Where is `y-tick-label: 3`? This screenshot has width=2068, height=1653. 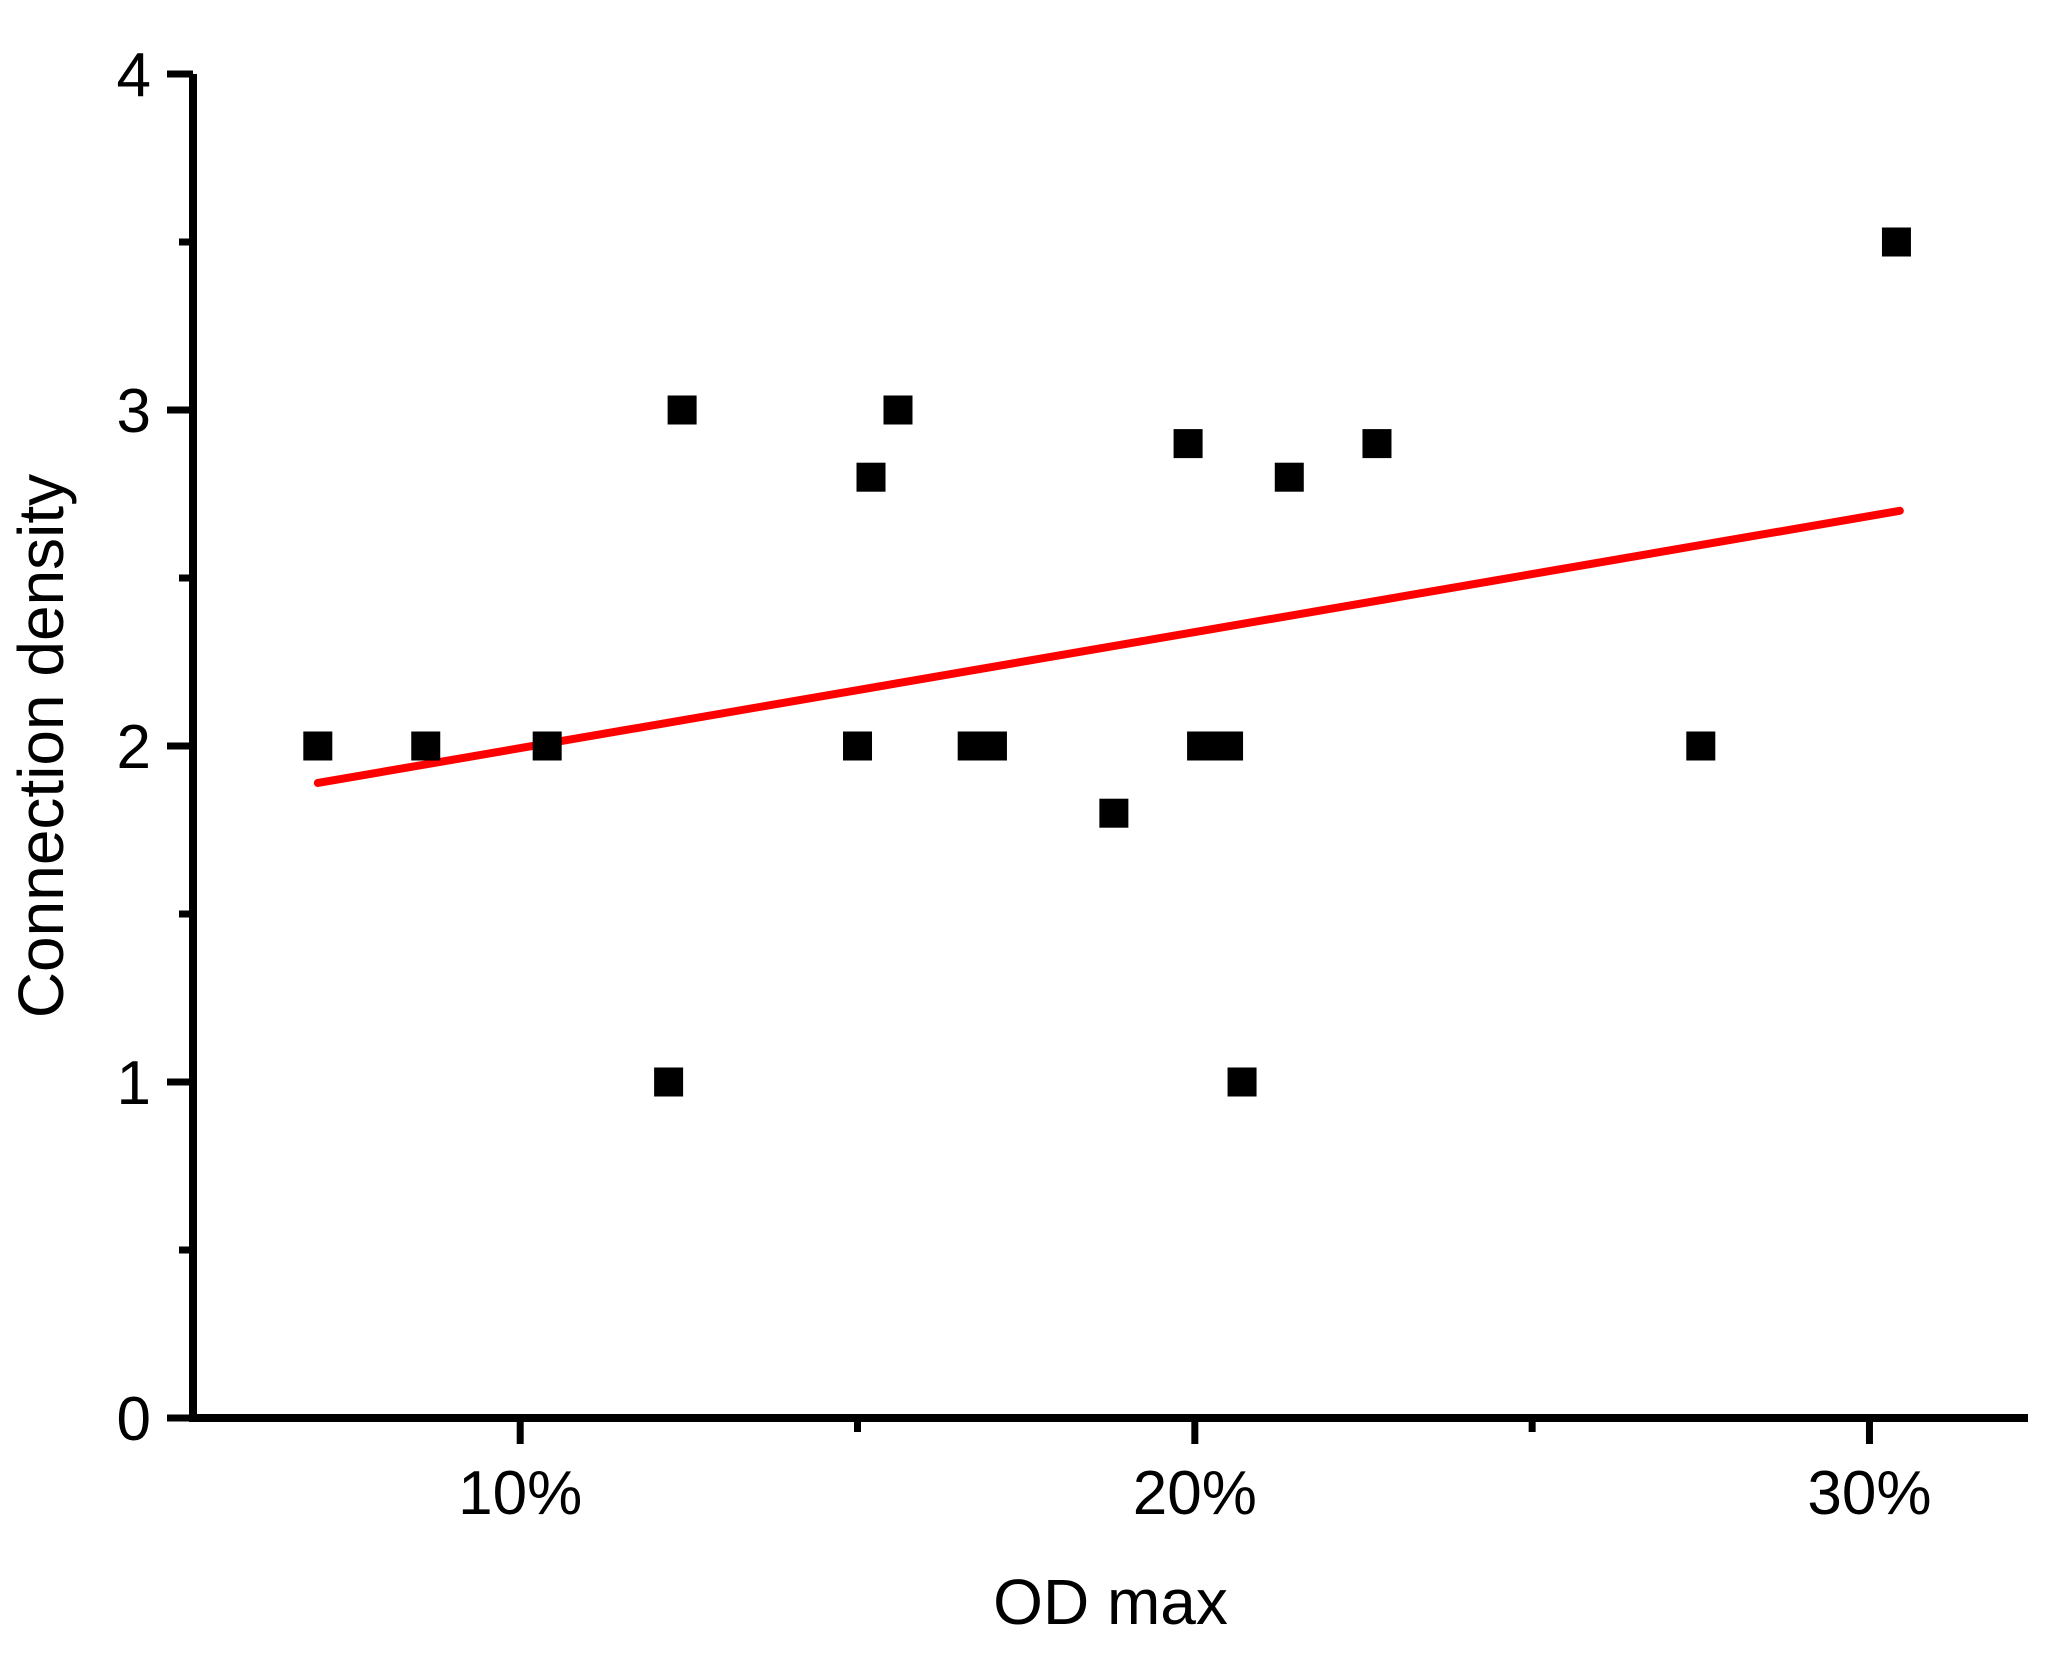
y-tick-label: 3 is located at coordinates (134, 411).